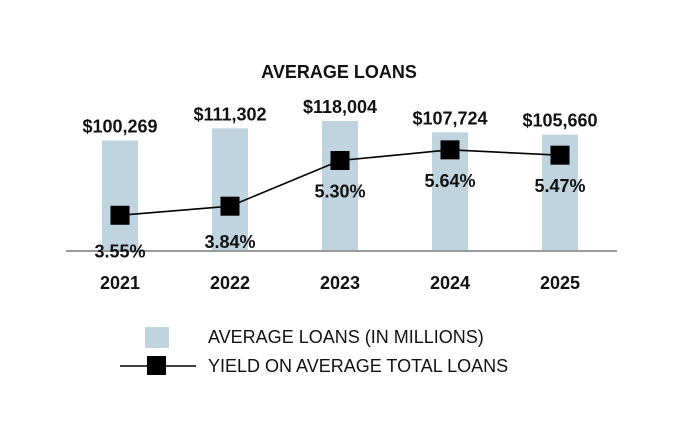 This screenshot has width=680, height=448. Describe the element at coordinates (229, 242) in the screenshot. I see `yield-value-label: 3.84%` at that location.